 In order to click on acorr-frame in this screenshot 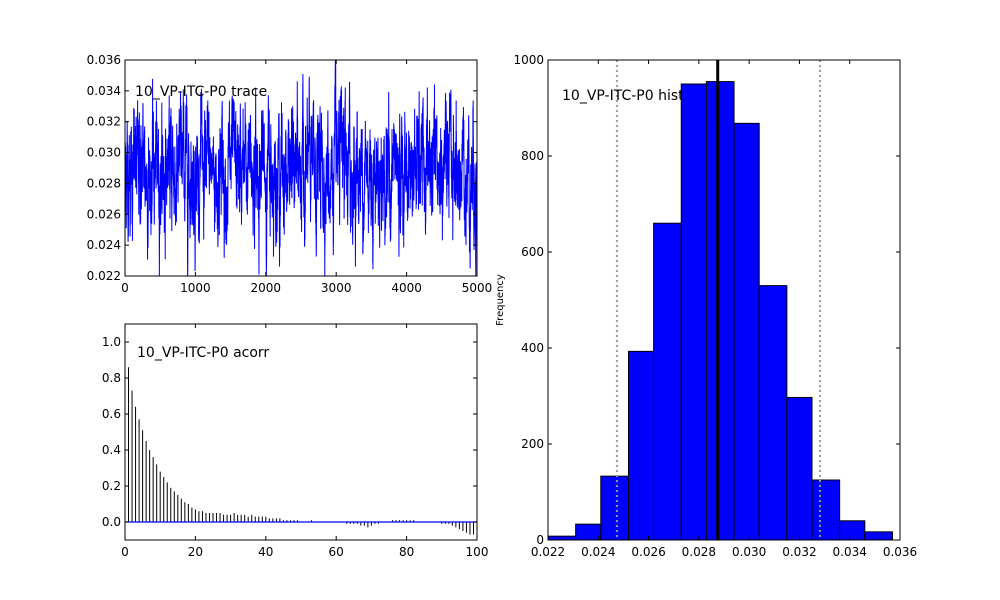, I will do `click(301, 432)`.